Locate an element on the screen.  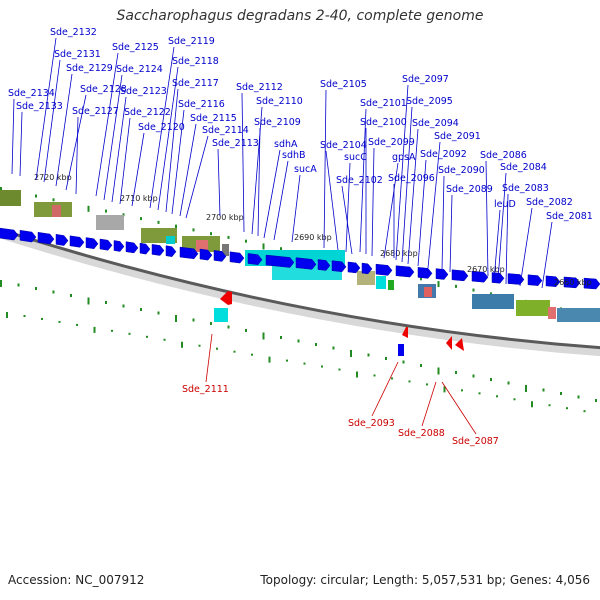
gene-label: Sde_2112 is located at coordinates (259, 87).